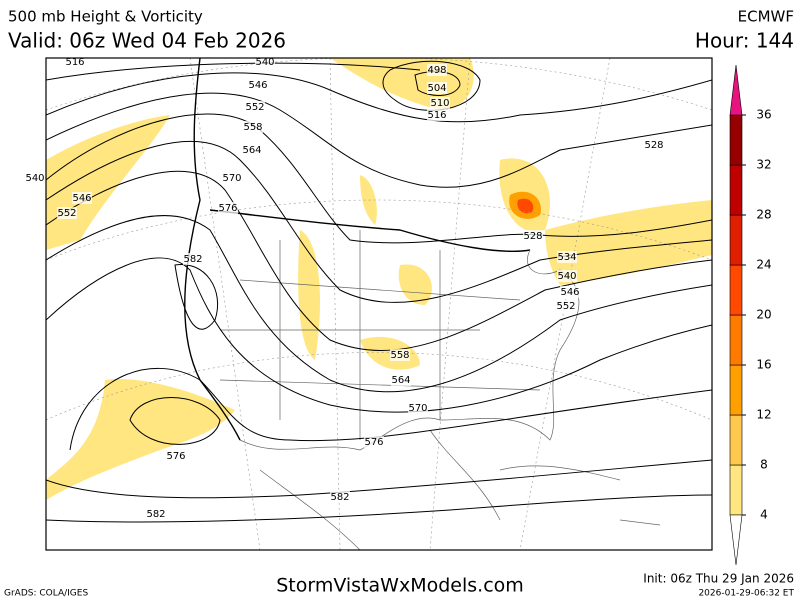 The image size is (800, 604). Describe the element at coordinates (766, 17) in the screenshot. I see `model-name: ECMWF` at that location.